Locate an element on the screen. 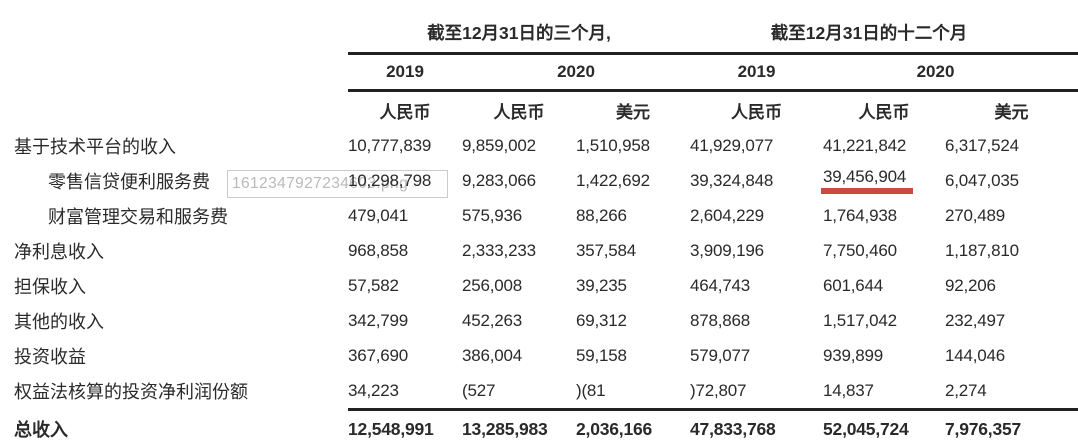 The width and height of the screenshot is (1078, 440). cell-value: 1,187,810 is located at coordinates (982, 250).